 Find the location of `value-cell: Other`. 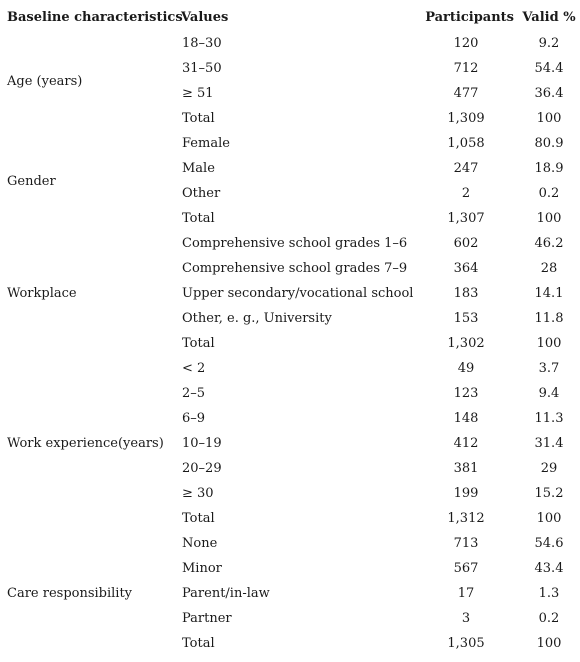

value-cell: Other is located at coordinates (201, 193).